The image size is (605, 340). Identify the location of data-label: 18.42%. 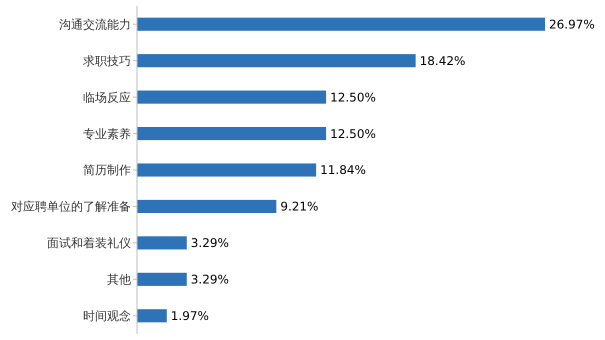
(443, 61).